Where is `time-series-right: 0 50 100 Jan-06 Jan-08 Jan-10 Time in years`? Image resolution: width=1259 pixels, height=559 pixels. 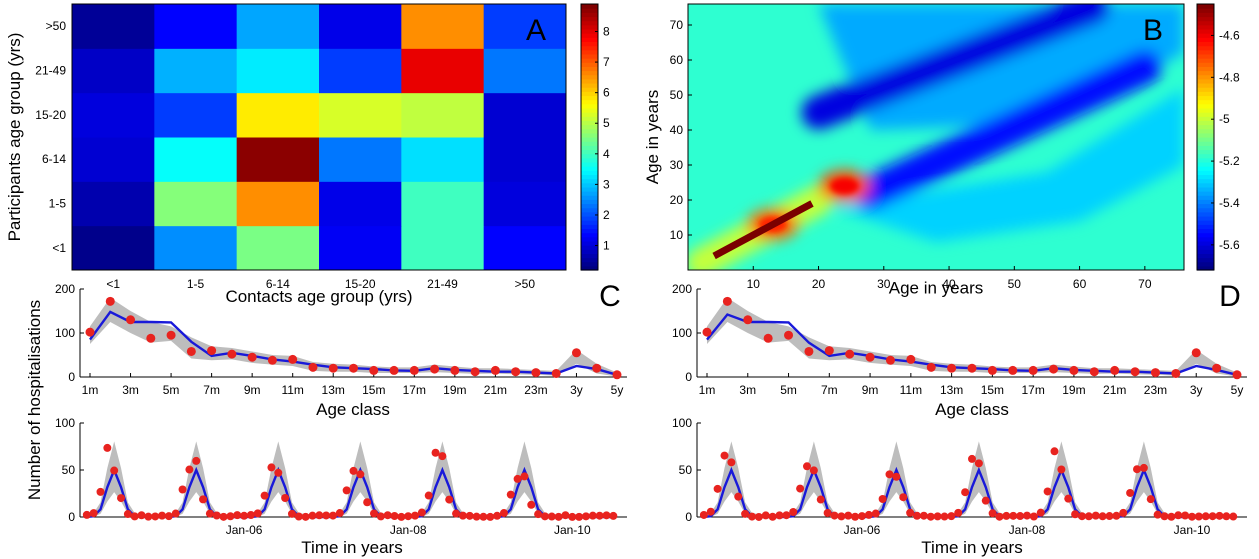 time-series-right: 0 50 100 Jan-06 Jan-08 Jan-10 Time in years is located at coordinates (959, 486).